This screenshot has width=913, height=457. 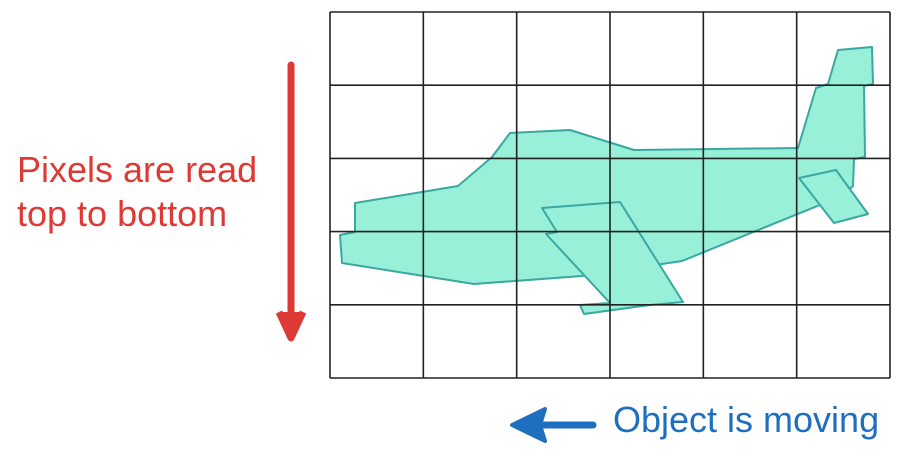 What do you see at coordinates (833, 196) in the screenshot?
I see `airplane-tail-stabilizer` at bounding box center [833, 196].